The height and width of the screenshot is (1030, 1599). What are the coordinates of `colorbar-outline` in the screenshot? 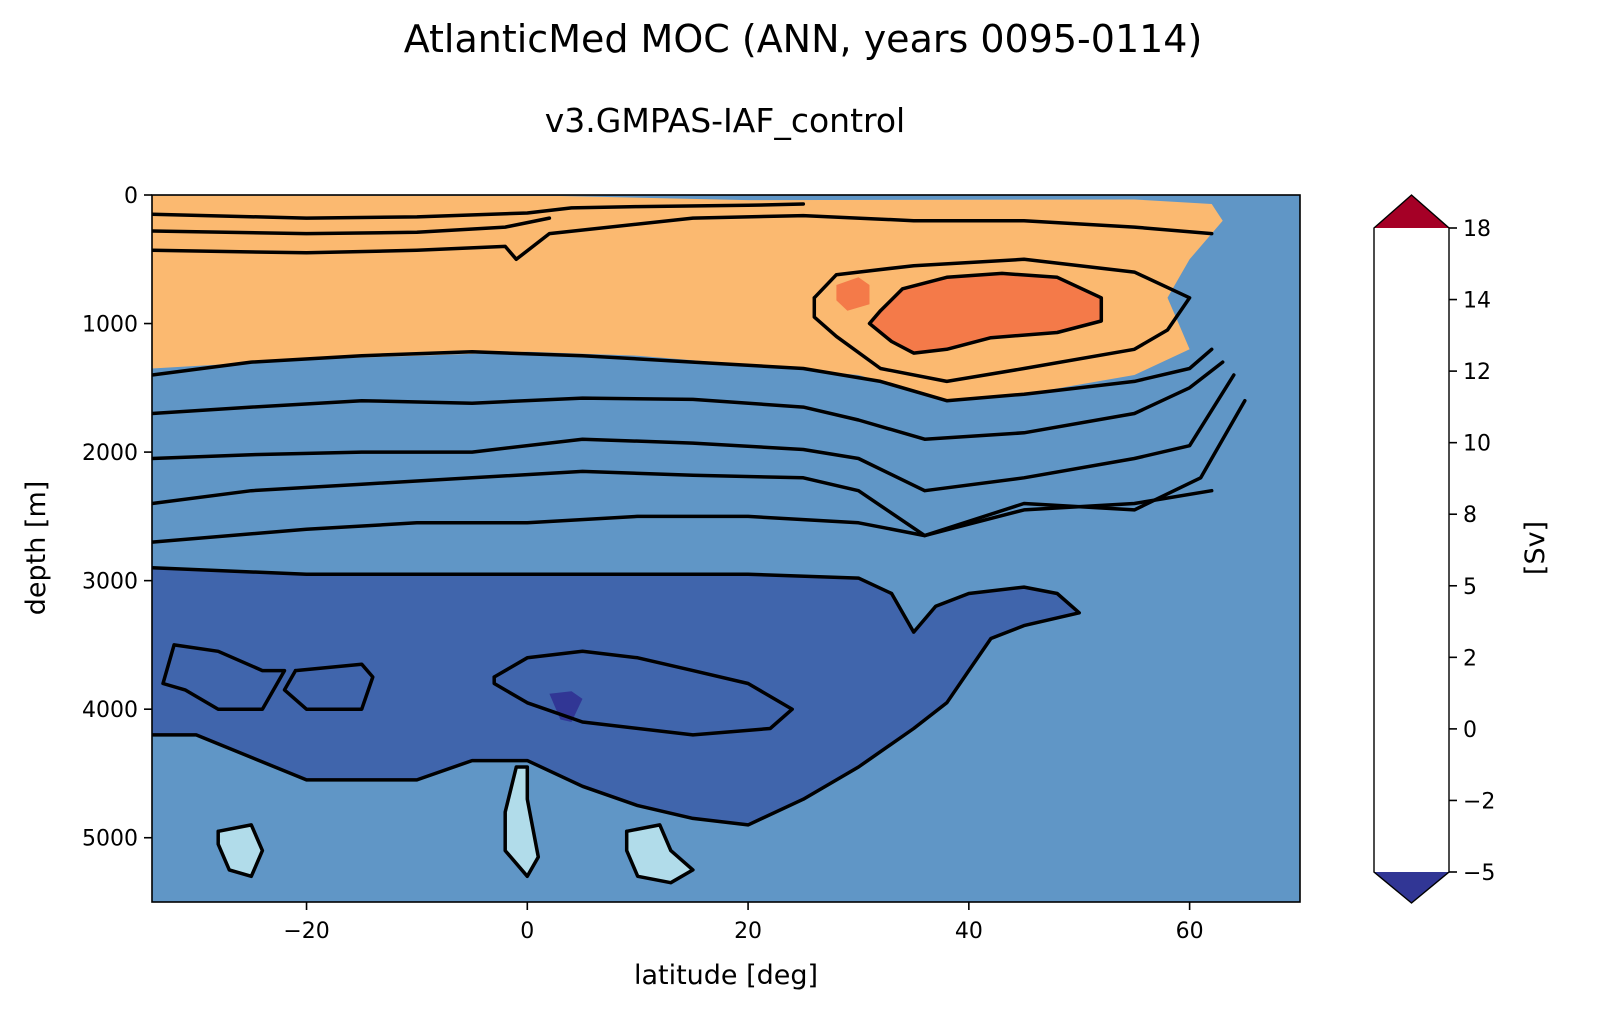 It's located at (1411, 549).